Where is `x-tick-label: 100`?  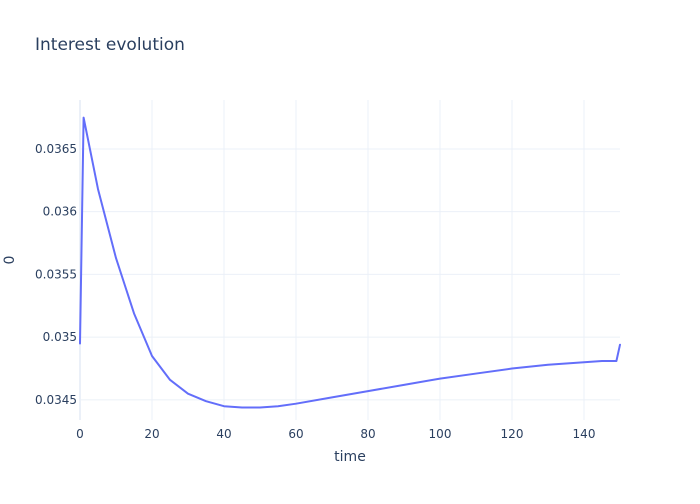 x-tick-label: 100 is located at coordinates (440, 434).